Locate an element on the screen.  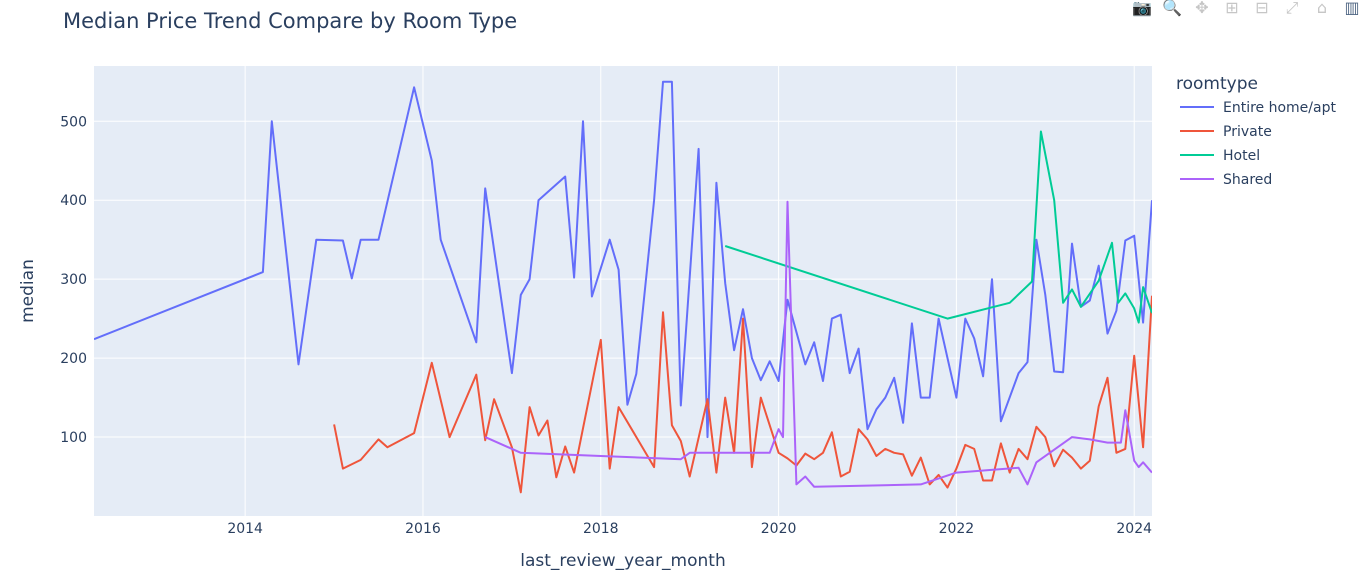
x-tick-label: 2024 is located at coordinates (1134, 529).